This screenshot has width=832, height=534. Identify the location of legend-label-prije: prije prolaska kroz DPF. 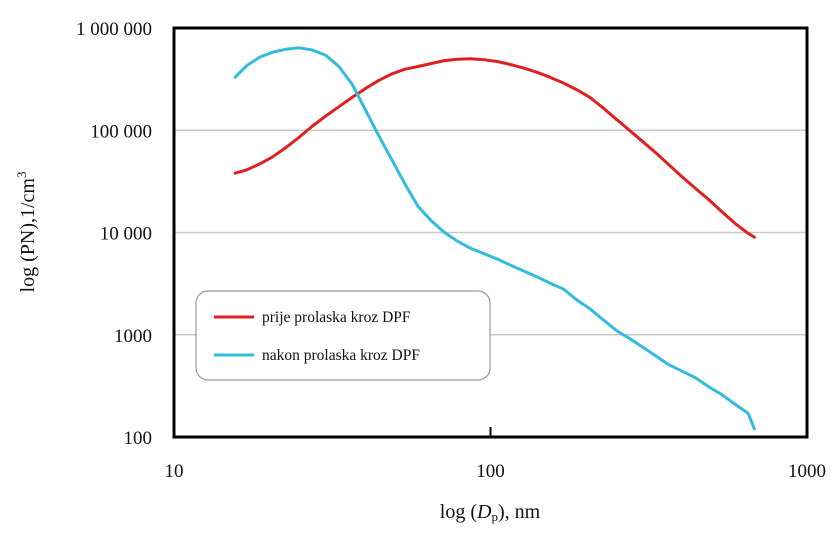
(336, 317).